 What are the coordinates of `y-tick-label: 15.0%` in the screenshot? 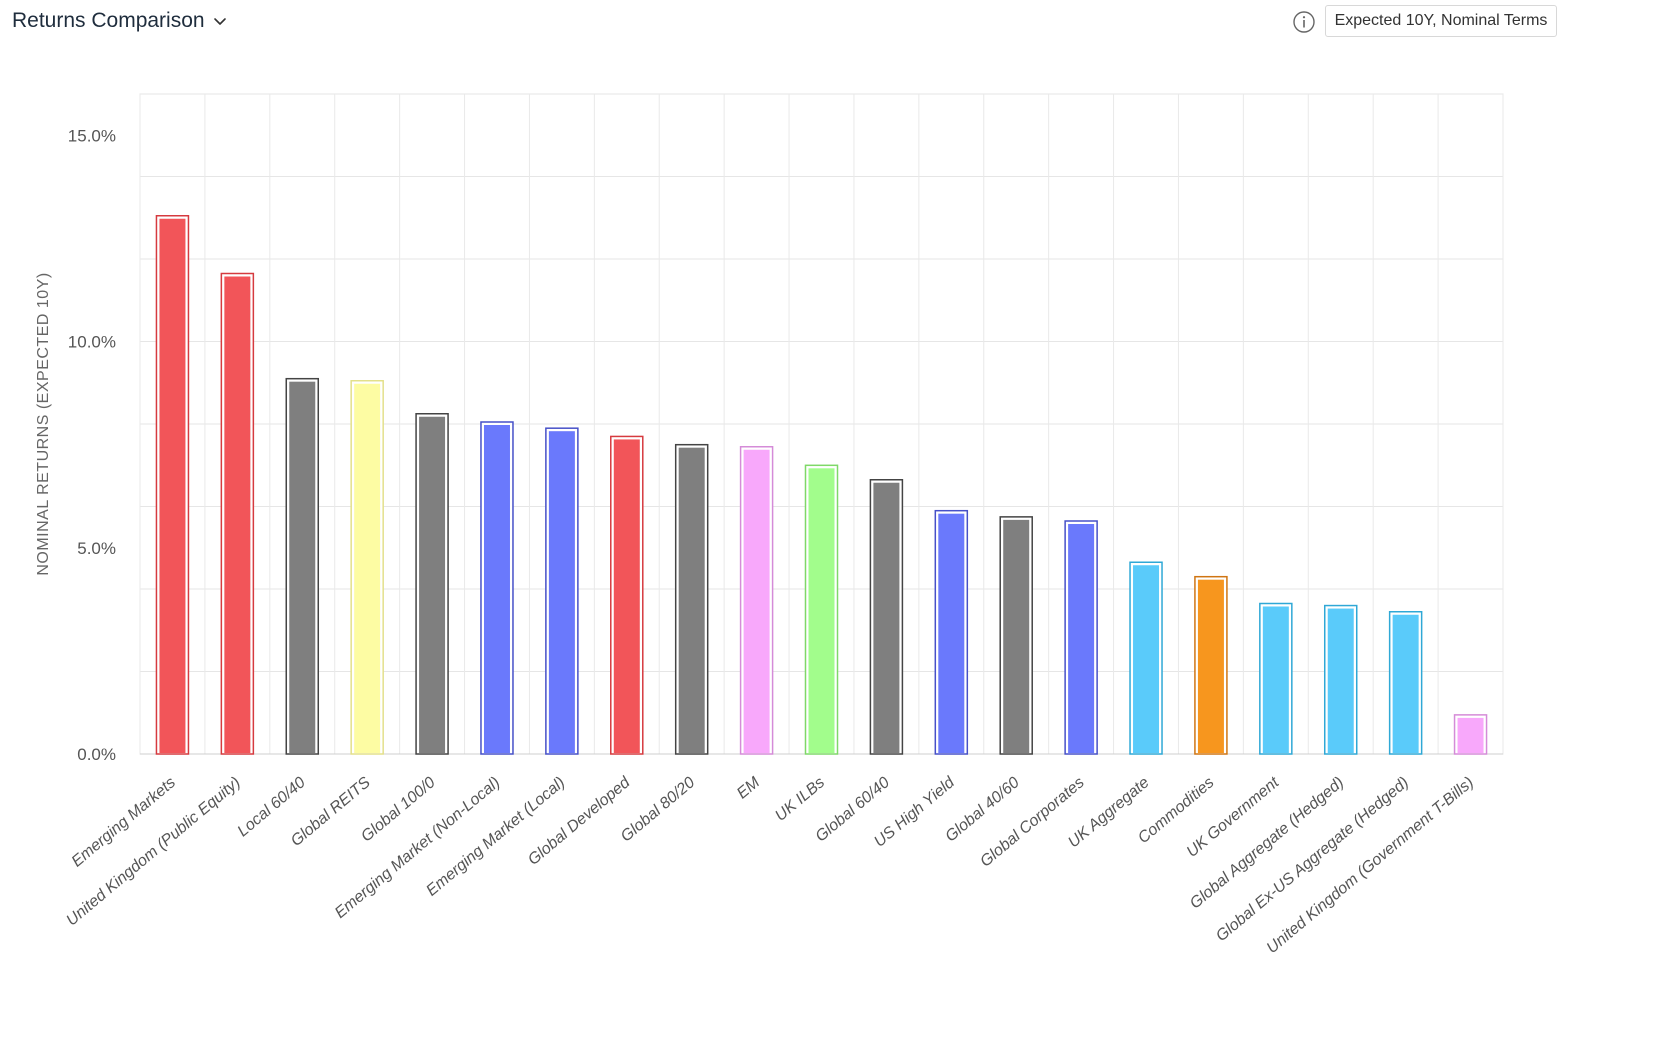 It's located at (92, 135).